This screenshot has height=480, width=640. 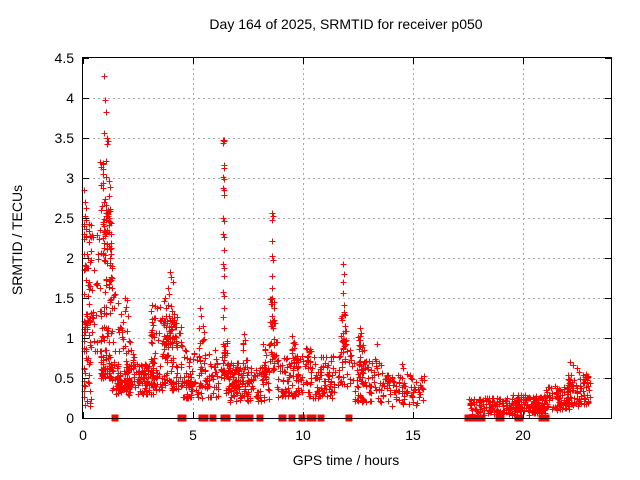 What do you see at coordinates (65, 298) in the screenshot?
I see `svg-text: 1.5` at bounding box center [65, 298].